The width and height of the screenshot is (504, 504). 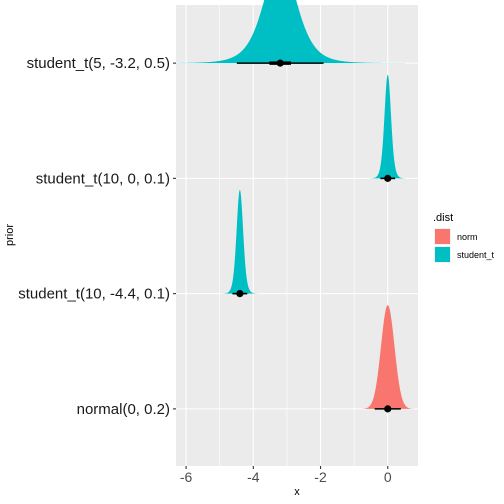 I want to click on x-tick-label: -2, so click(x=320, y=477).